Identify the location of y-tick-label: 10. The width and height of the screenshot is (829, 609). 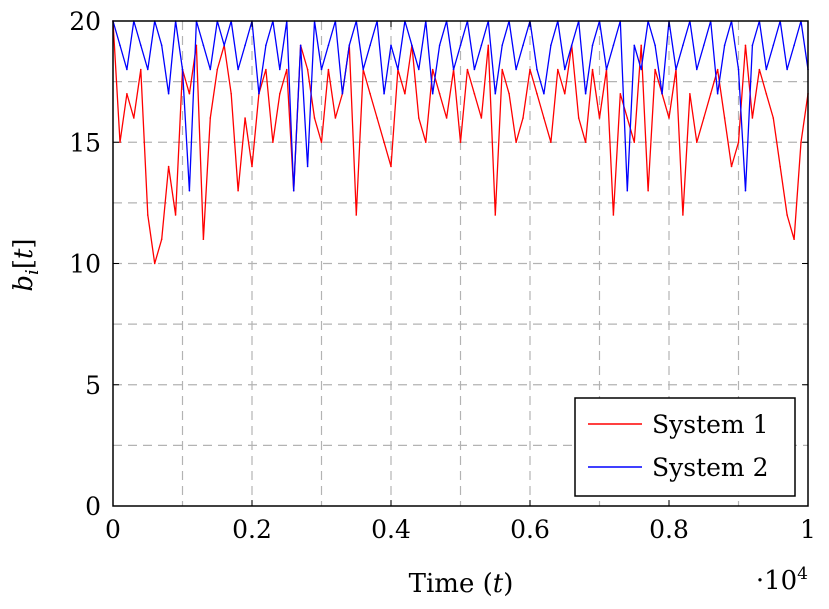
(85, 264).